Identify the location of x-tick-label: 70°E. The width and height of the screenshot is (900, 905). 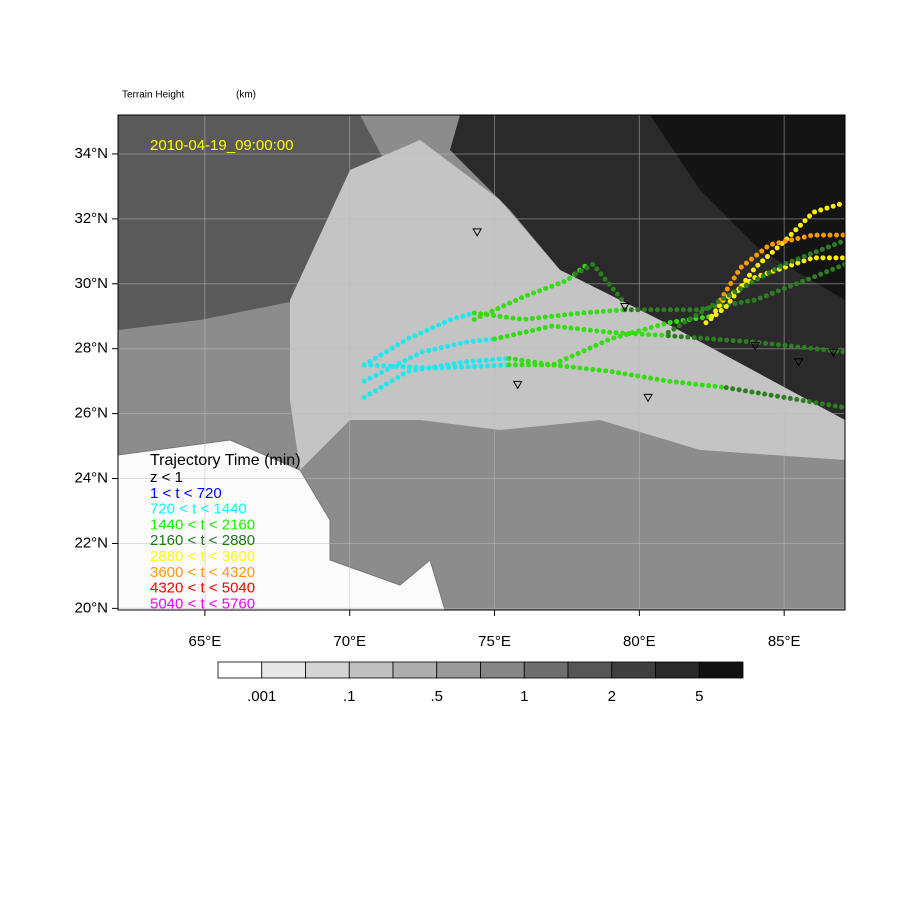
(349, 641).